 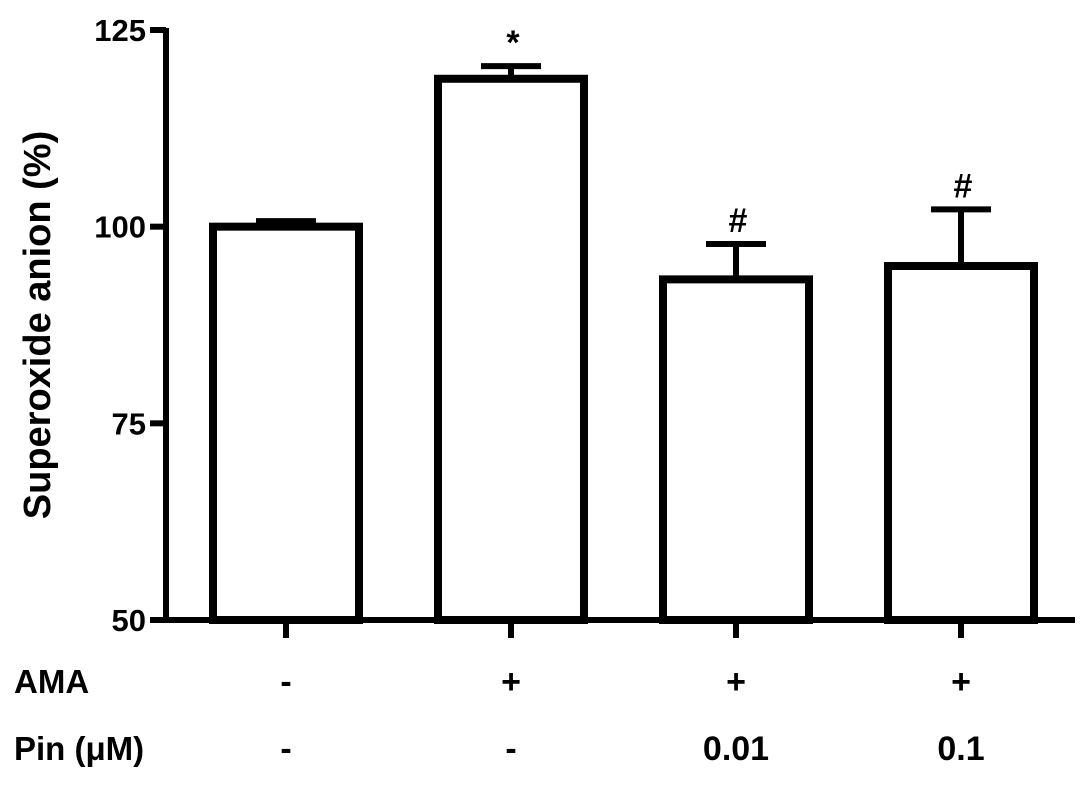 I want to click on y-axis-title: Superoxide anion (%), so click(x=38, y=325).